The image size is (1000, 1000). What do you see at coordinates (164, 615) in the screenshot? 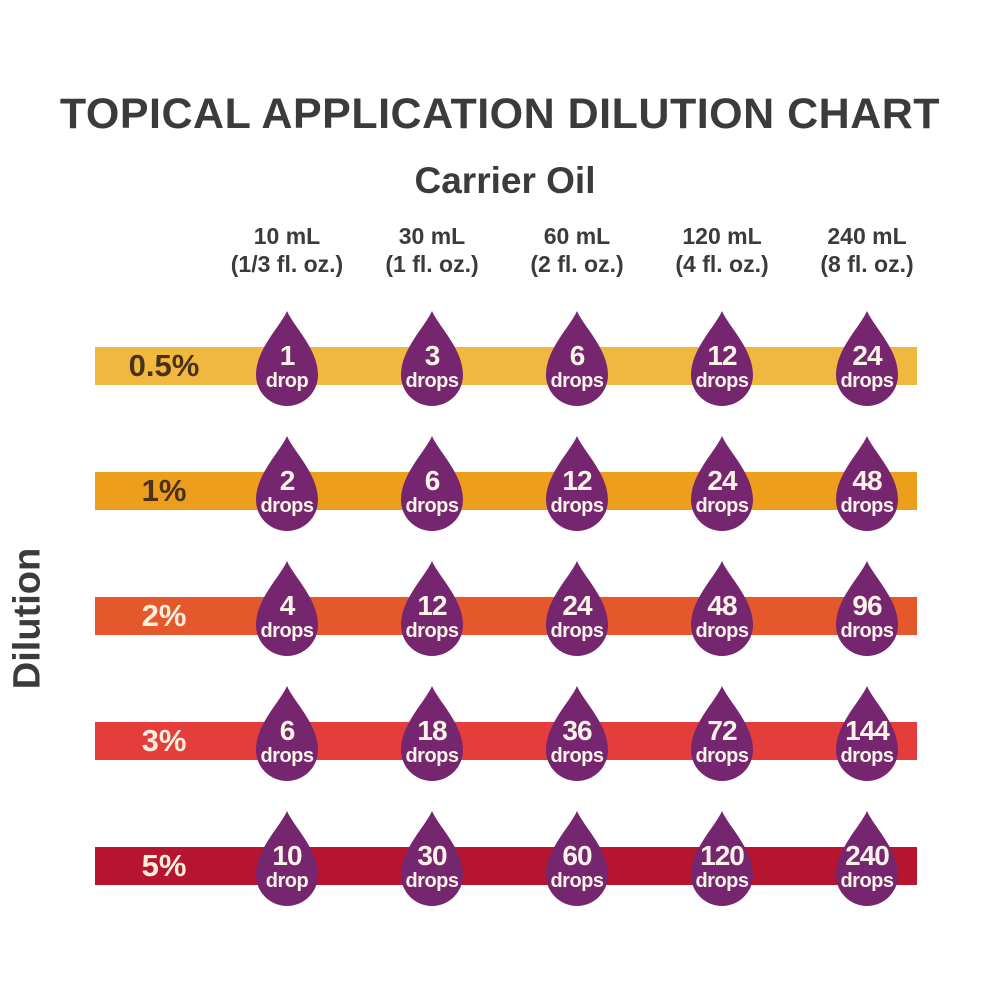
I see `percent-label: 2%` at bounding box center [164, 615].